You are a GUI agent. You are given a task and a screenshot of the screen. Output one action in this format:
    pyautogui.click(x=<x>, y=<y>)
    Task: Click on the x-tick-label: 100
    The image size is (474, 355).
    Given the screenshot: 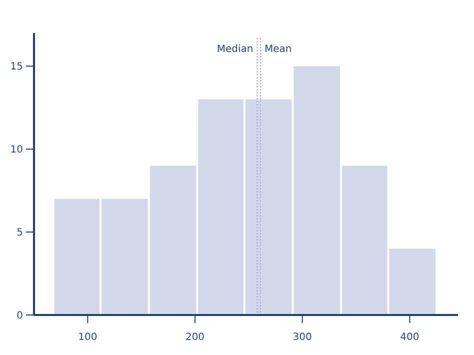 What is the action you would take?
    pyautogui.click(x=88, y=337)
    